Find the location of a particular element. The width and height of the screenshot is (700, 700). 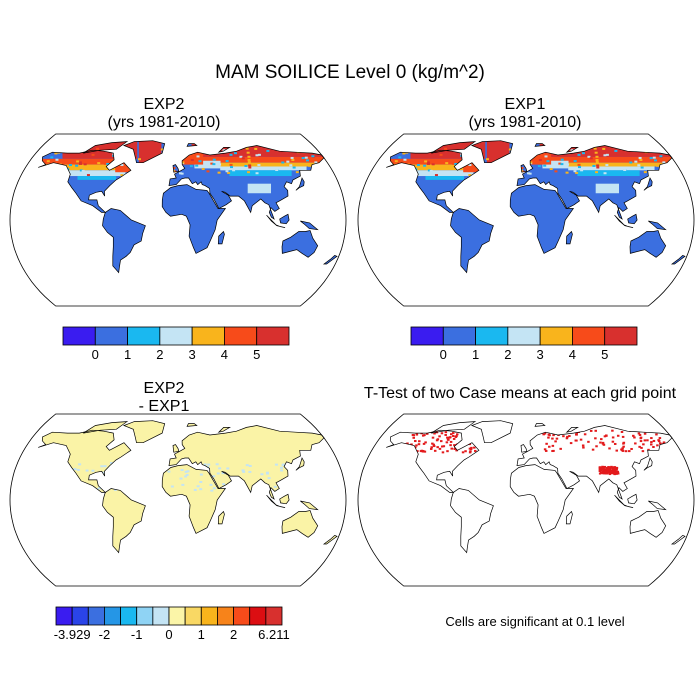

colorbar-exp1 is located at coordinates (524, 336).